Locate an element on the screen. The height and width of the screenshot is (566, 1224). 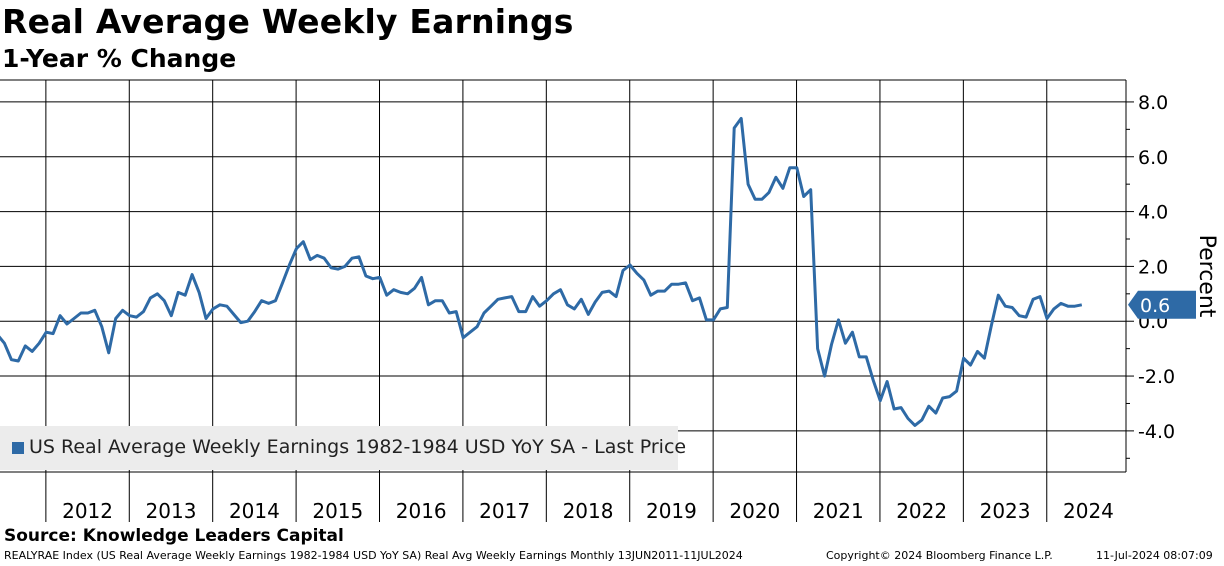
x-year-label: 2012 is located at coordinates (87, 511).